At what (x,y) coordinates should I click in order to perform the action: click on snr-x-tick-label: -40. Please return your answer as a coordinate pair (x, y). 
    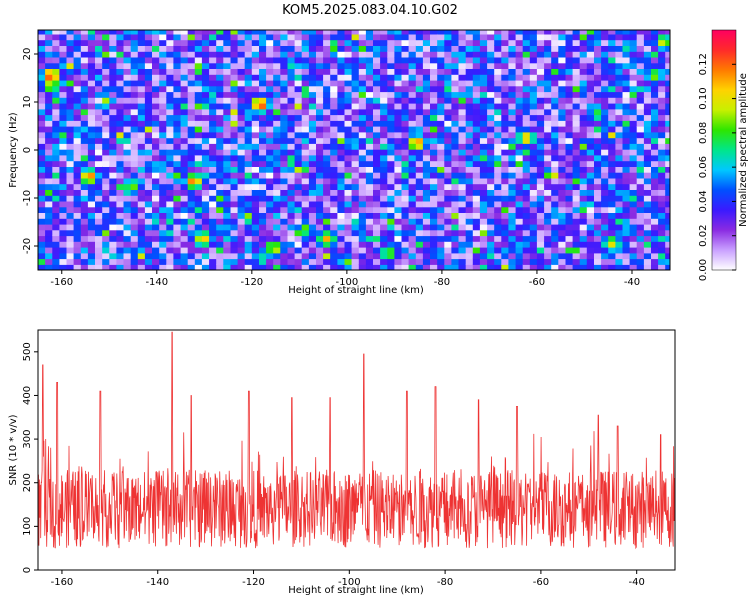
    Looking at the image, I should click on (637, 582).